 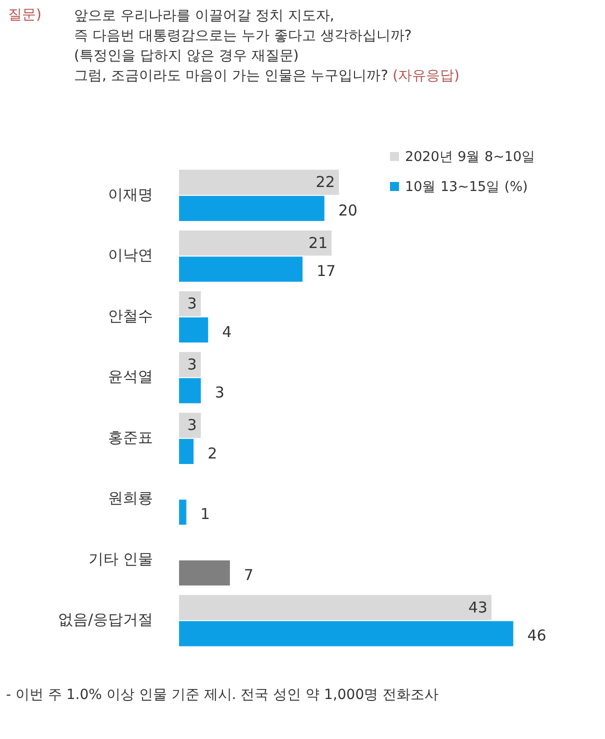 What do you see at coordinates (106, 619) in the screenshot?
I see `y-tick-label: 없음/응답거절` at bounding box center [106, 619].